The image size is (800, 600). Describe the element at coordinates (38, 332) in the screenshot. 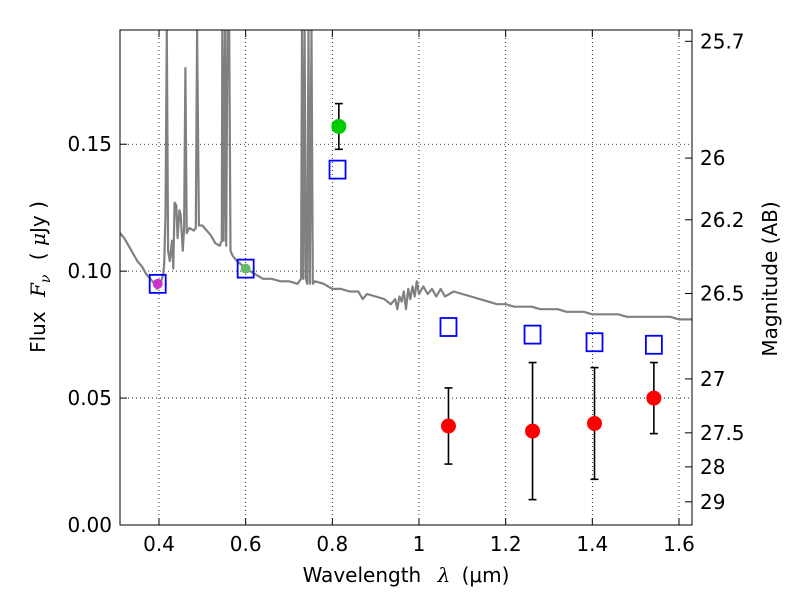

I see `y-axis-flux: Flux` at that location.